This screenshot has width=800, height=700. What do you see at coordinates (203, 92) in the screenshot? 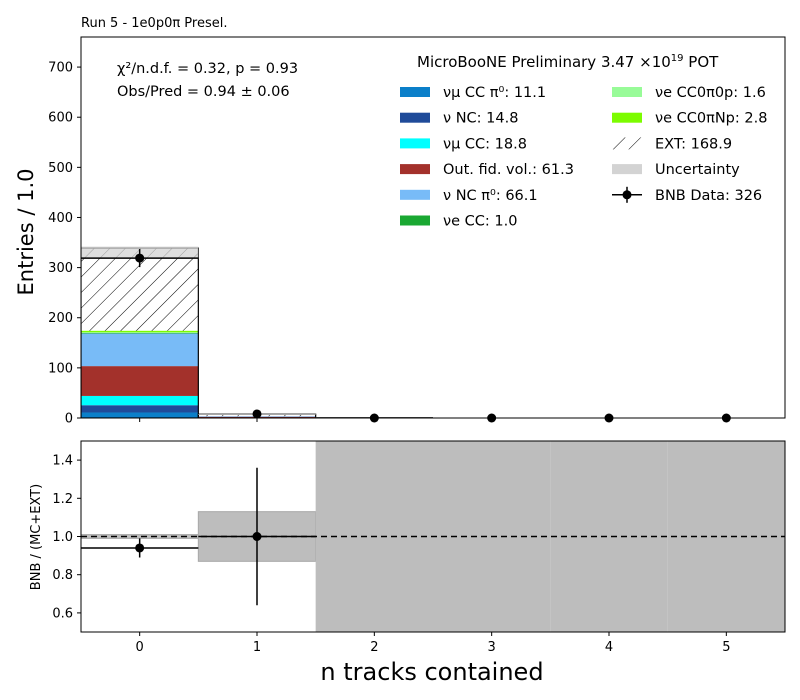
I see `obs-pred-text: Obs/Pred = 0.94 ± 0.06` at bounding box center [203, 92].